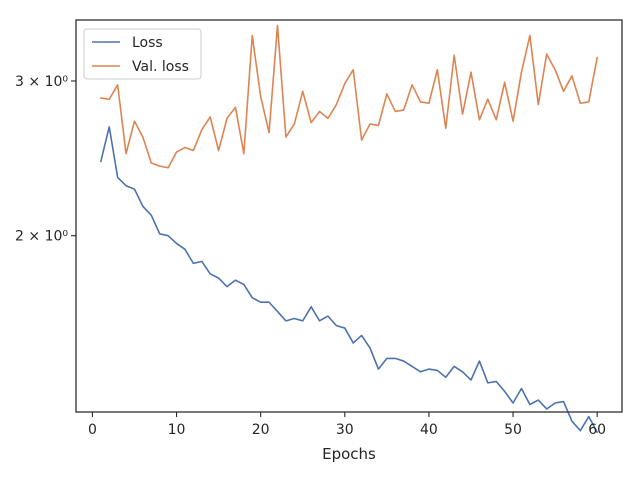  What do you see at coordinates (429, 430) in the screenshot?
I see `x-tick-label: 40` at bounding box center [429, 430].